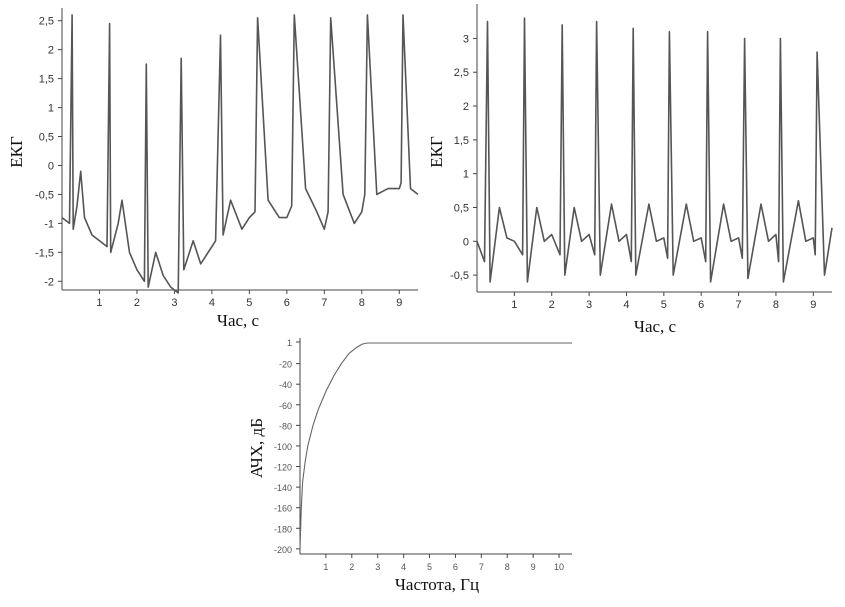 Image resolution: width=845 pixels, height=607 pixels. What do you see at coordinates (285, 385) in the screenshot?
I see `freq-response-y-tick-label: -40` at bounding box center [285, 385].